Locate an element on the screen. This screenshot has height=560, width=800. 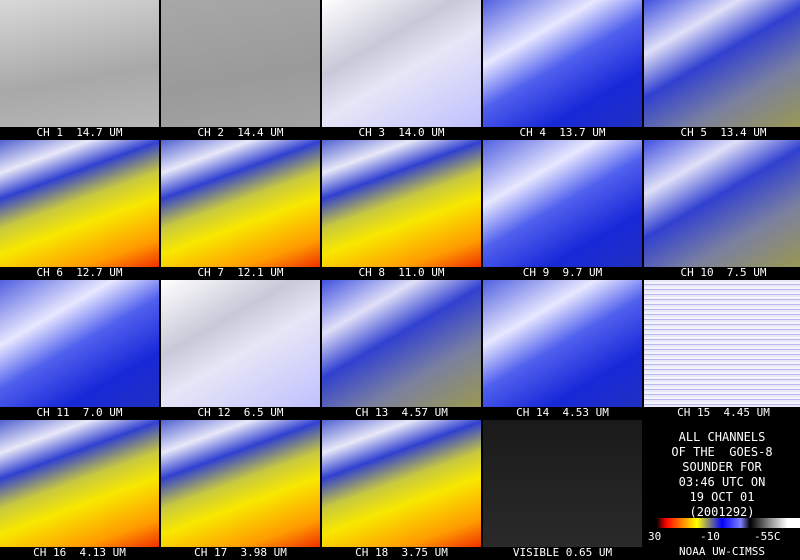
channel-panel: CH 18 3.75 UM is located at coordinates (401, 490).